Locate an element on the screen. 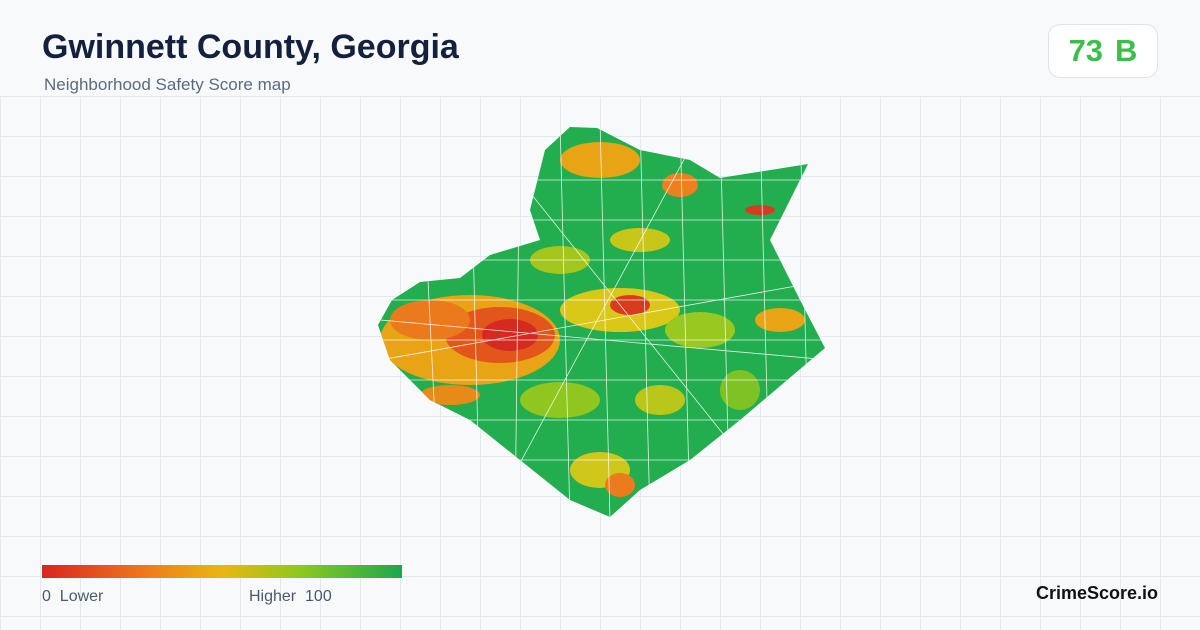  legend-low: 0 Lower is located at coordinates (72, 597).